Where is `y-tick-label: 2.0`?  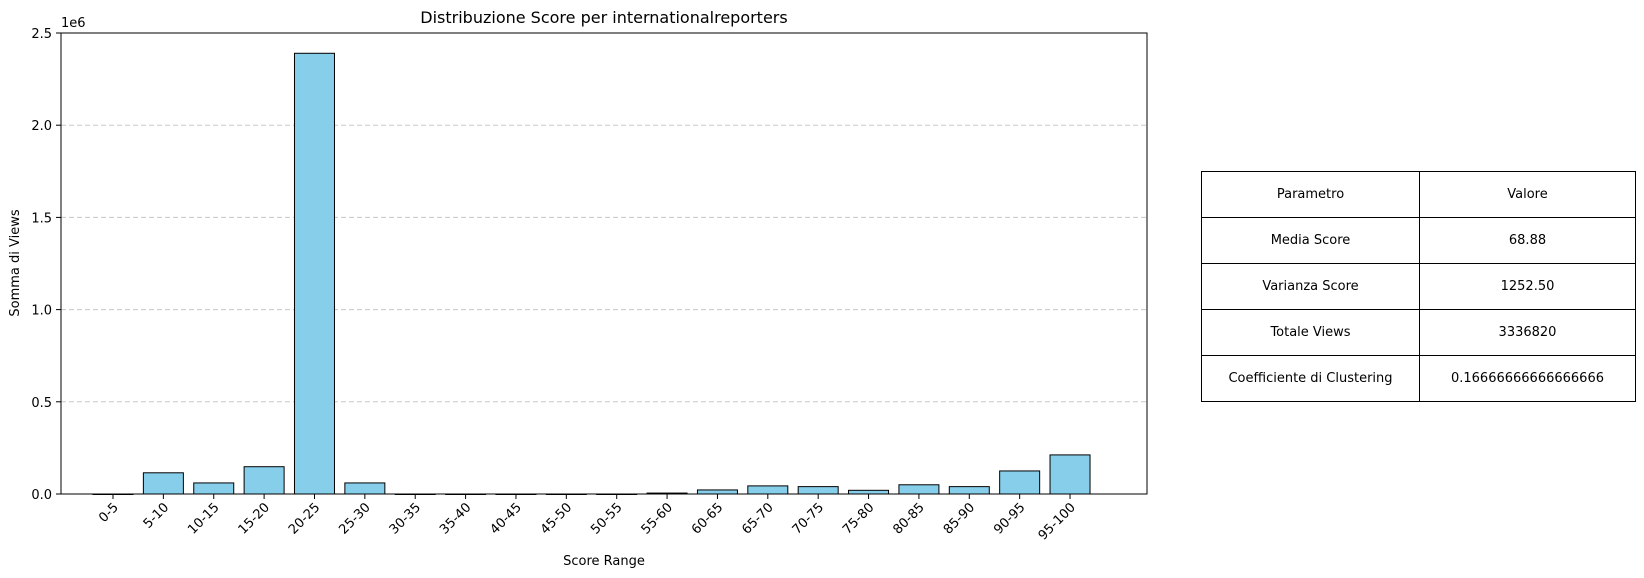
y-tick-label: 2.0 is located at coordinates (41, 126).